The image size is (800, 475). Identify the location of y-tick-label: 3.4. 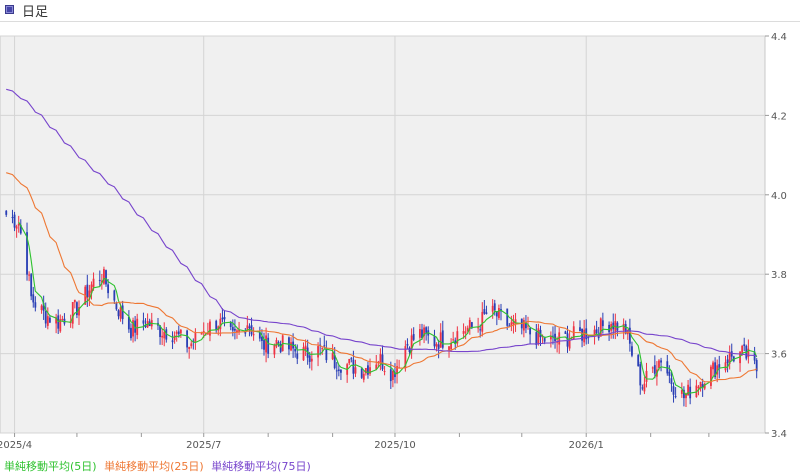
(779, 434).